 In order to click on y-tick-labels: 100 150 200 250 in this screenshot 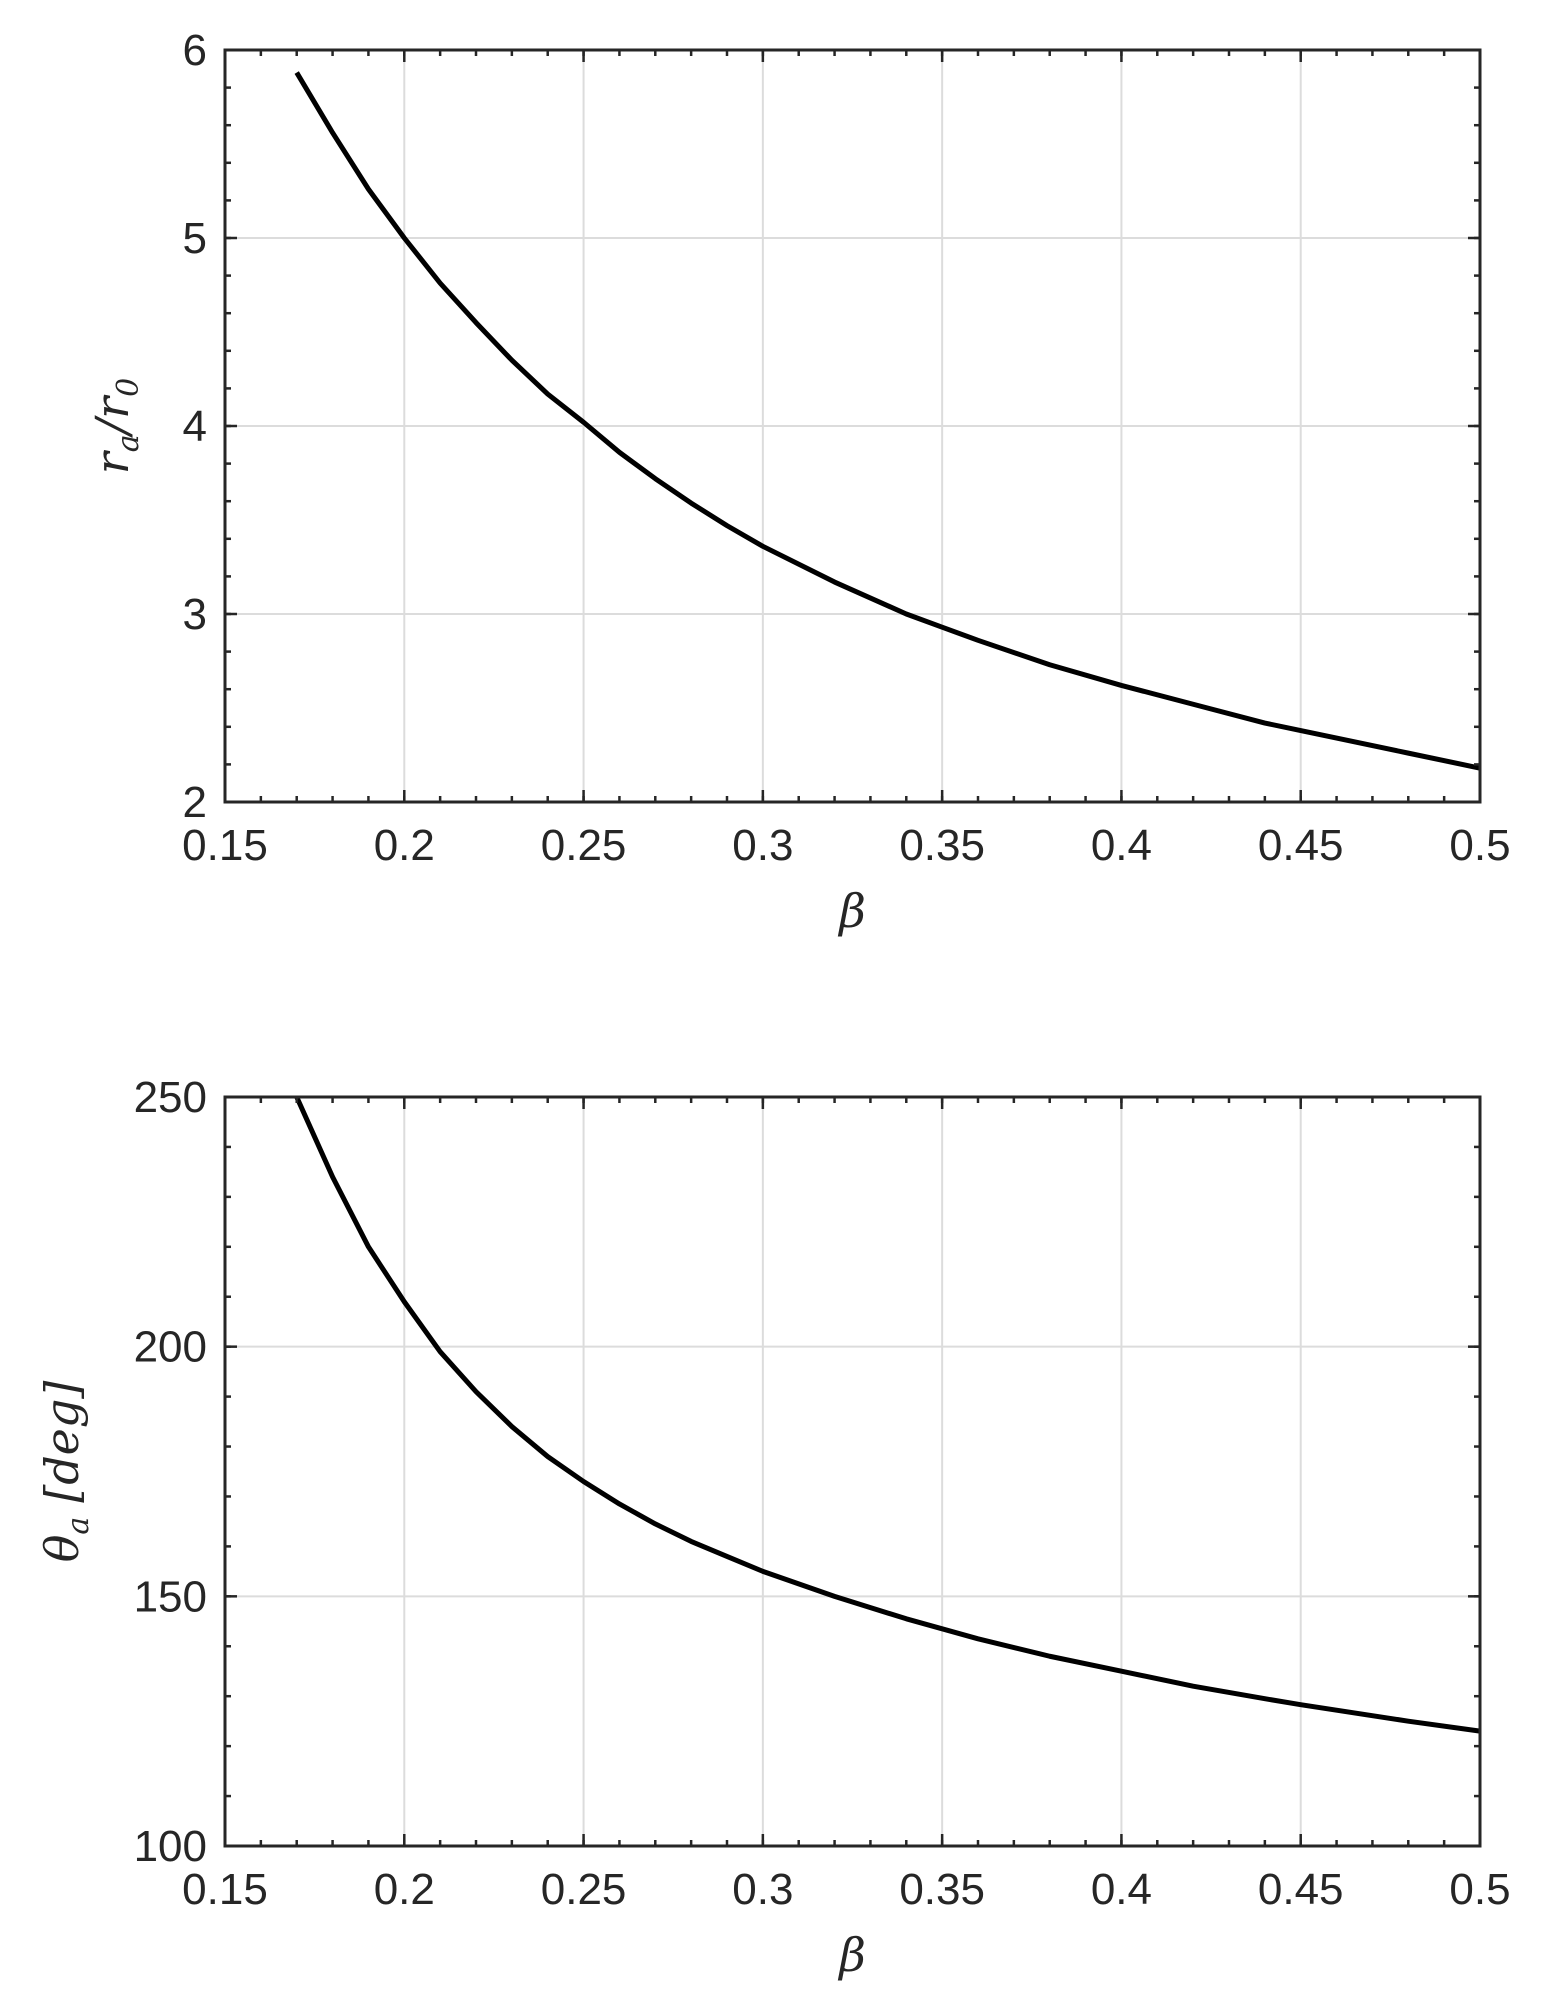, I will do `click(170, 1472)`.